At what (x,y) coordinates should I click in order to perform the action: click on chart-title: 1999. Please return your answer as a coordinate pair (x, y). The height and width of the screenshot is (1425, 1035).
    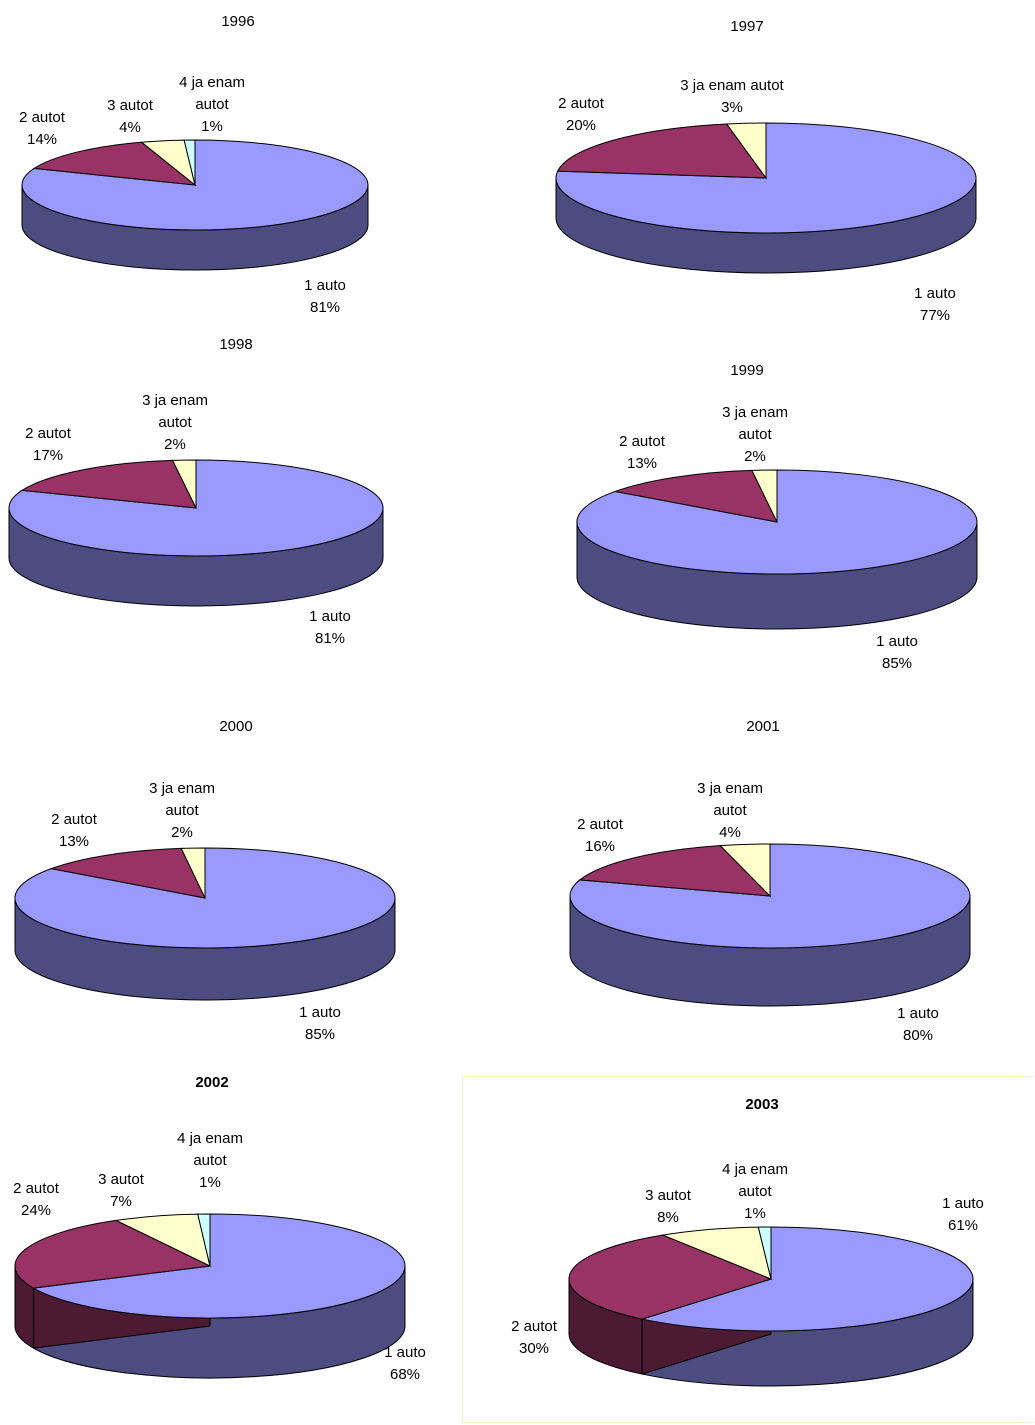
    Looking at the image, I should click on (746, 370).